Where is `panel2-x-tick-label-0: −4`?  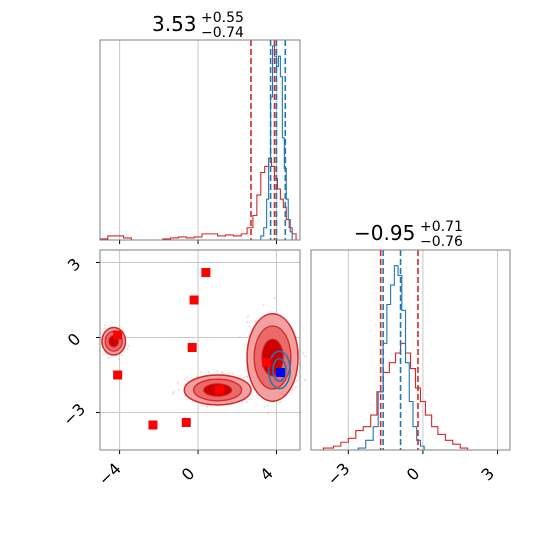 panel2-x-tick-label-0: −4 is located at coordinates (110, 474).